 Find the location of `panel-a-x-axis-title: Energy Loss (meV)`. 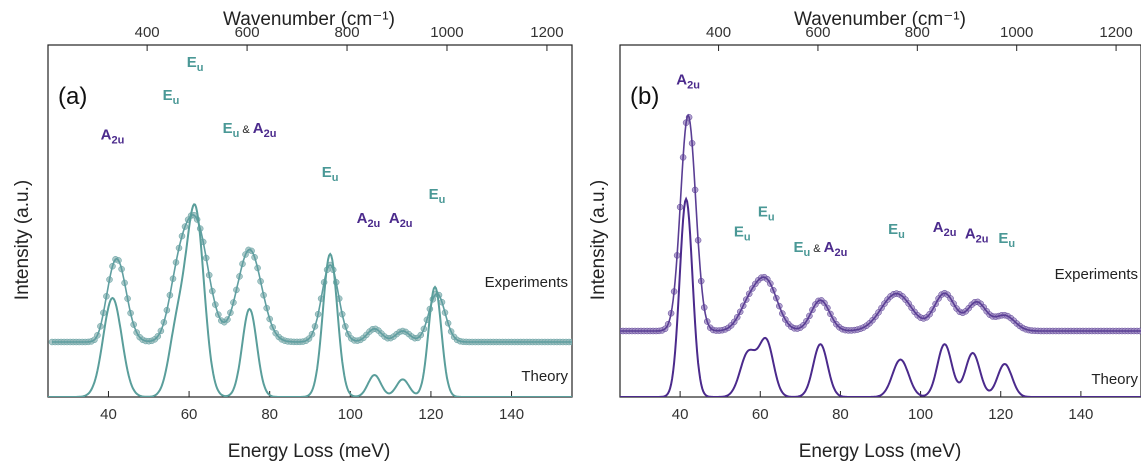

panel-a-x-axis-title: Energy Loss (meV) is located at coordinates (309, 451).